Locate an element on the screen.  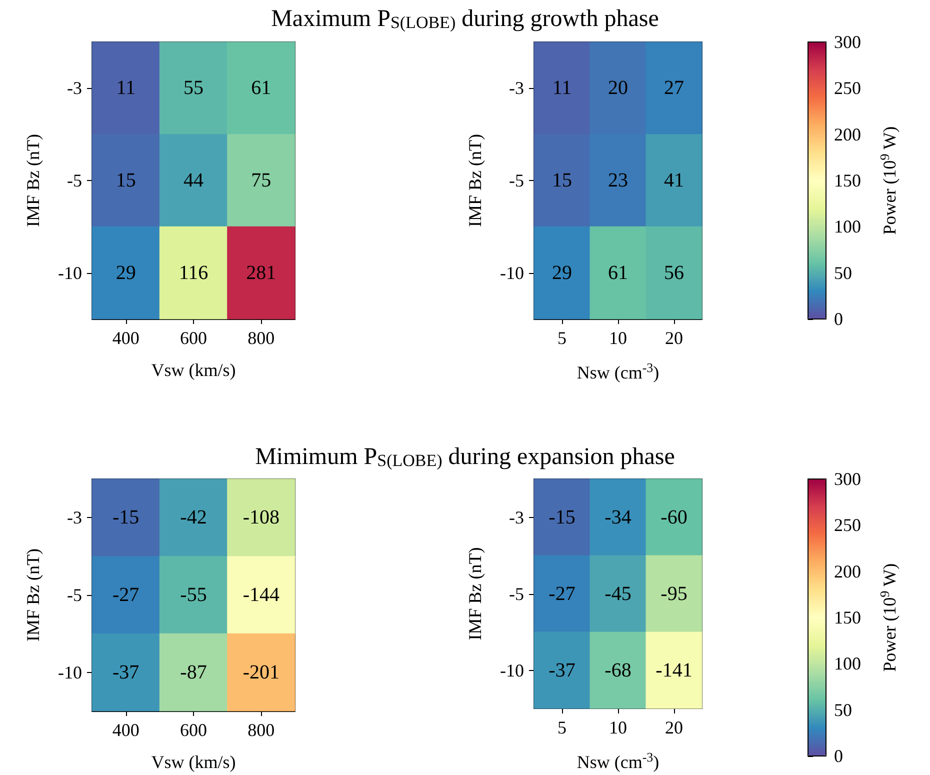
data-label: 41 is located at coordinates (674, 181).